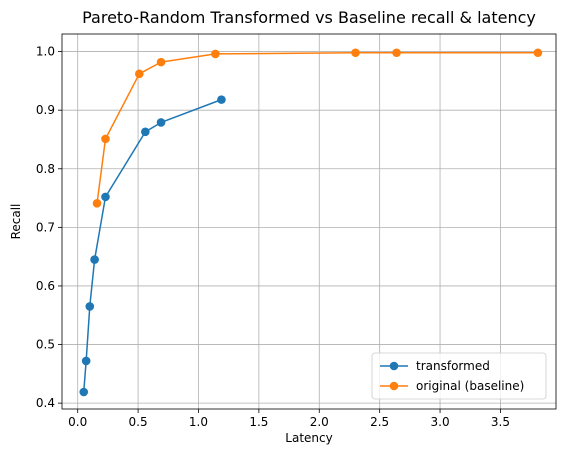  I want to click on legend-label: transformed, so click(453, 366).